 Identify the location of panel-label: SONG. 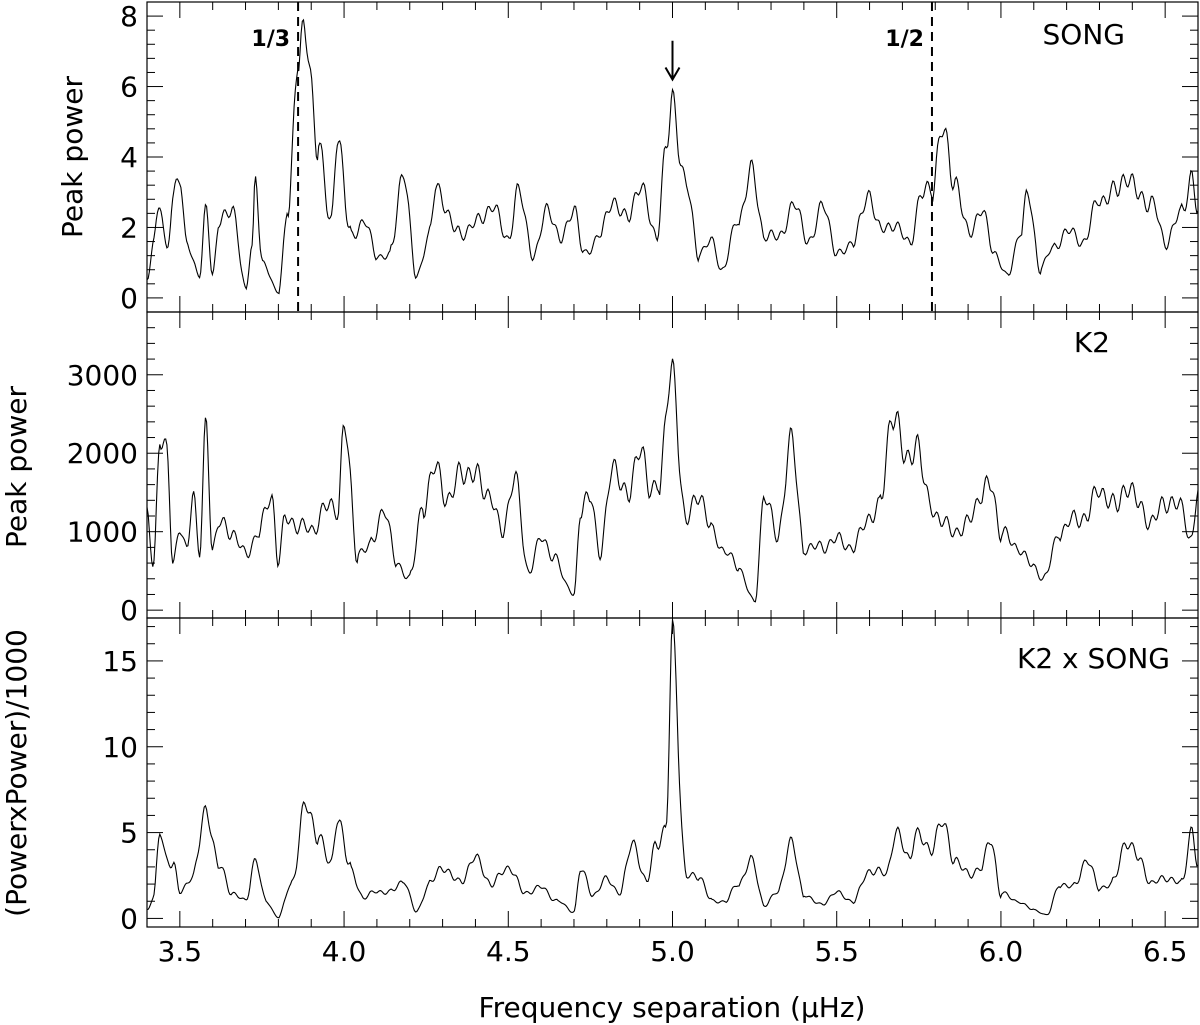
(1084, 34).